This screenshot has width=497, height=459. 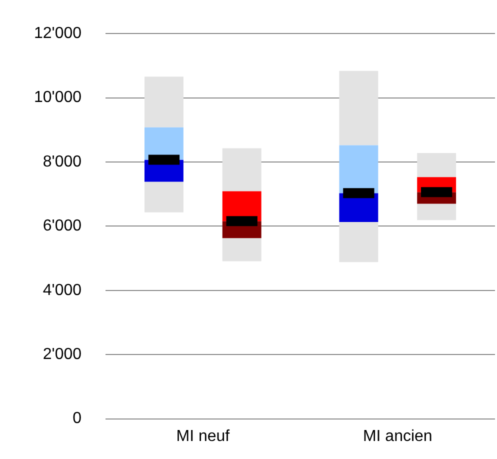 What do you see at coordinates (62, 355) in the screenshot?
I see `y-tick-label: 2'000` at bounding box center [62, 355].